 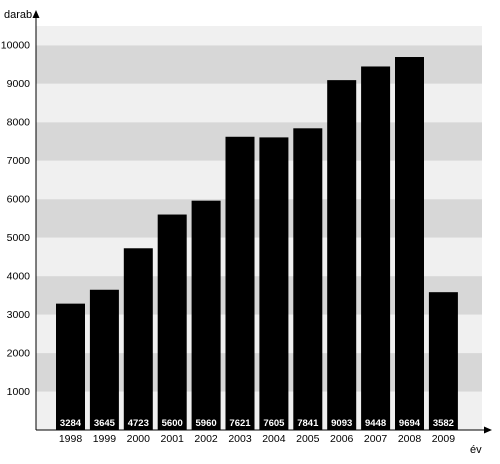 What do you see at coordinates (444, 439) in the screenshot?
I see `x-tick-label-2009: 2009` at bounding box center [444, 439].